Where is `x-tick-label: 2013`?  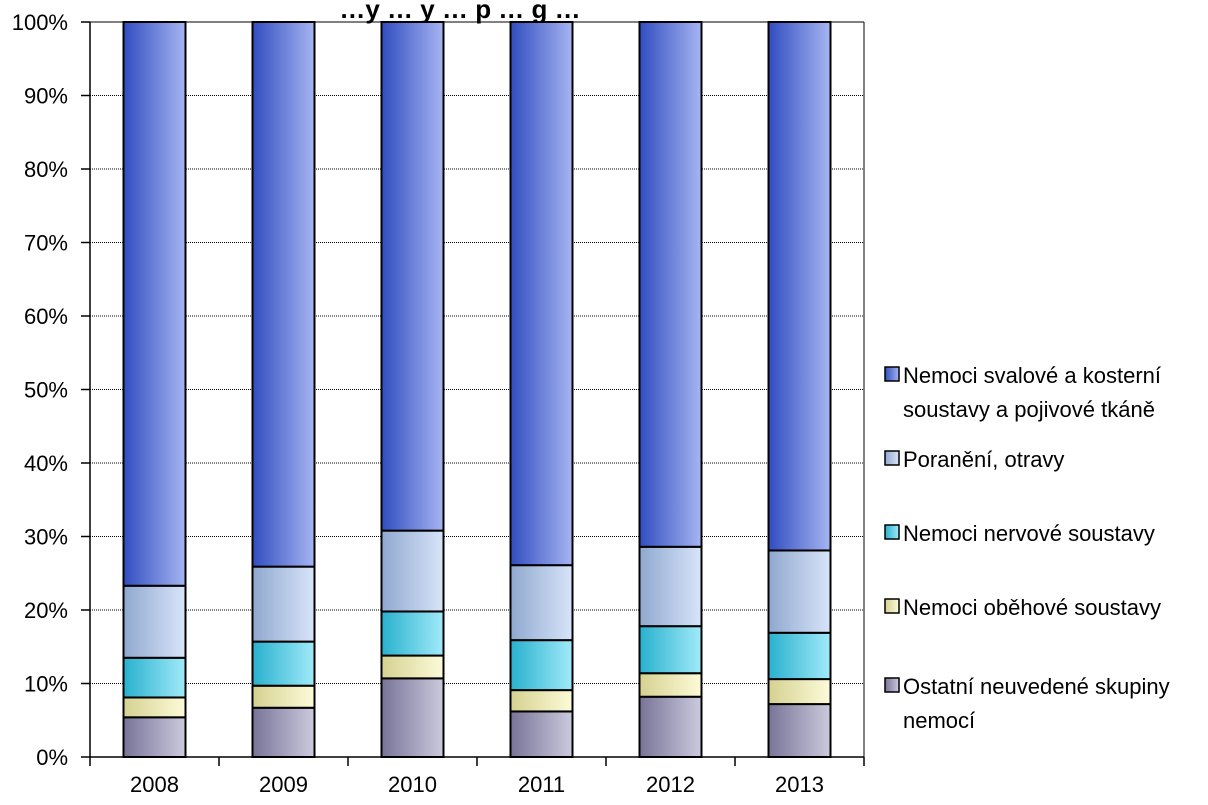 x-tick-label: 2013 is located at coordinates (799, 784).